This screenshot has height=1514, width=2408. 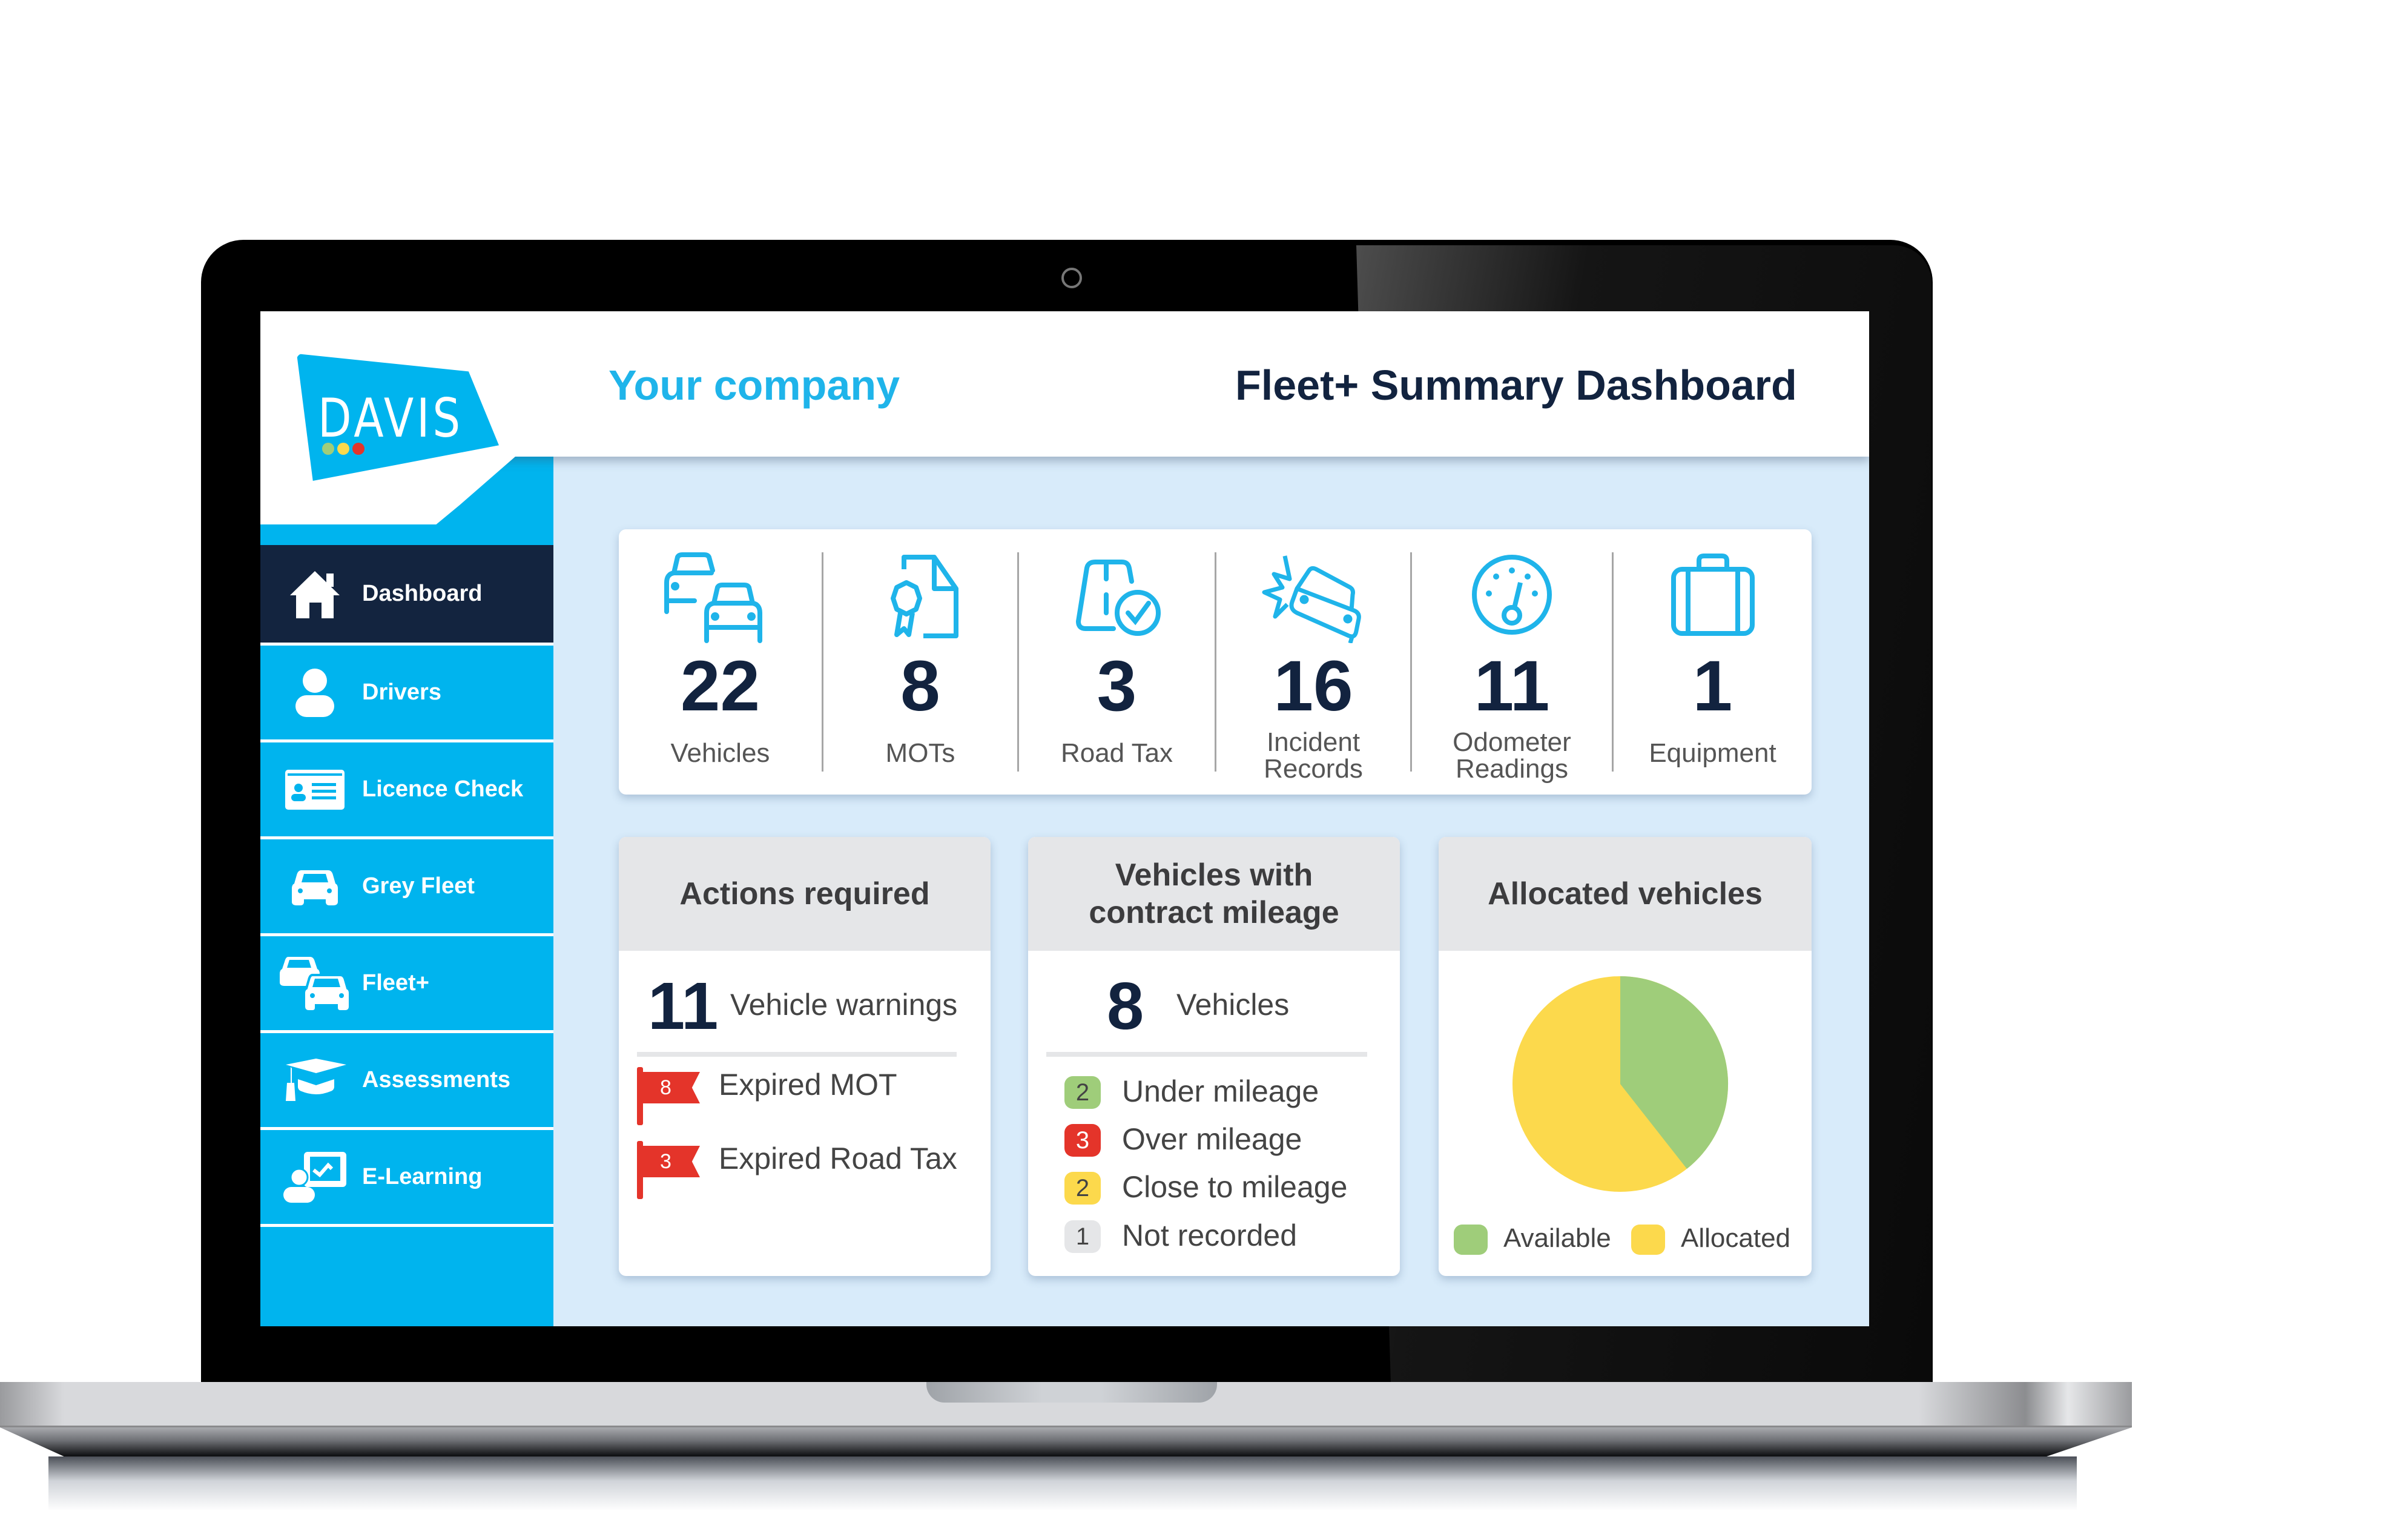 What do you see at coordinates (315, 789) in the screenshot?
I see `id-card-icon` at bounding box center [315, 789].